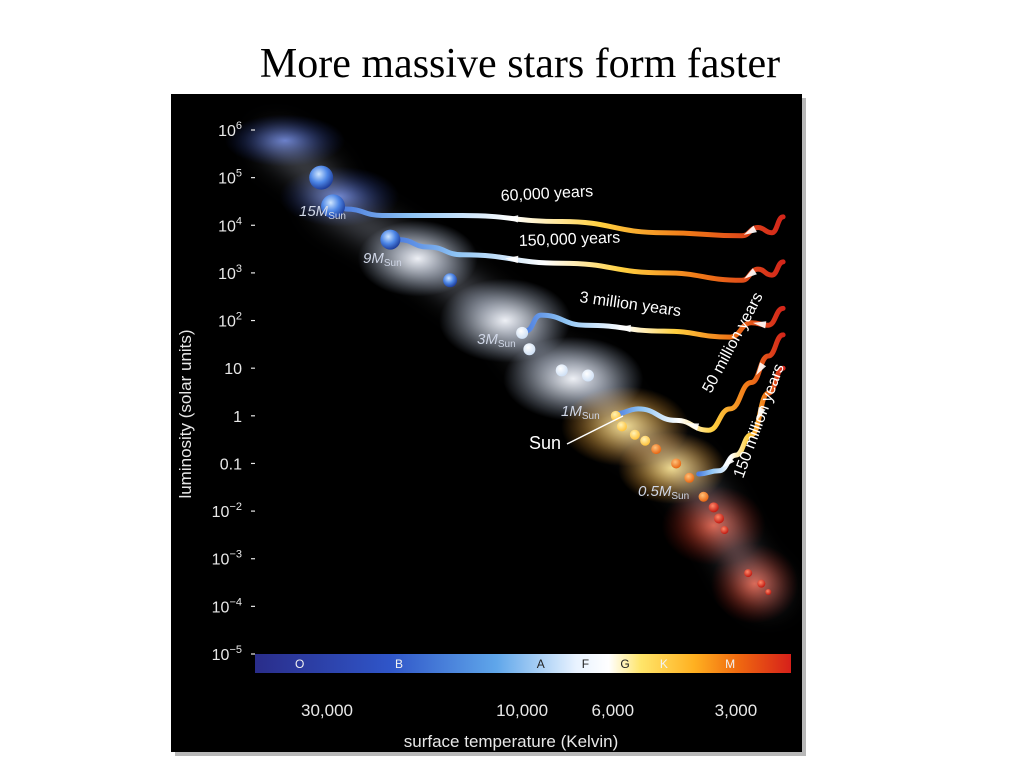 Image resolution: width=1024 pixels, height=768 pixels. I want to click on y-tick-label: 10⁻⁵, so click(227, 654).